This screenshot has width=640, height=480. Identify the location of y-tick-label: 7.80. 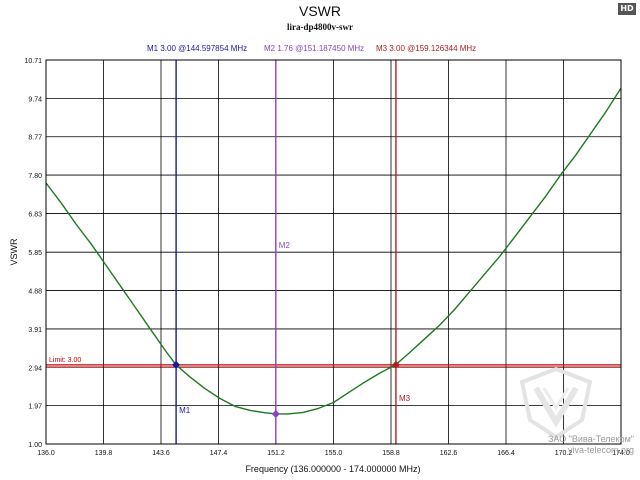
(35, 176).